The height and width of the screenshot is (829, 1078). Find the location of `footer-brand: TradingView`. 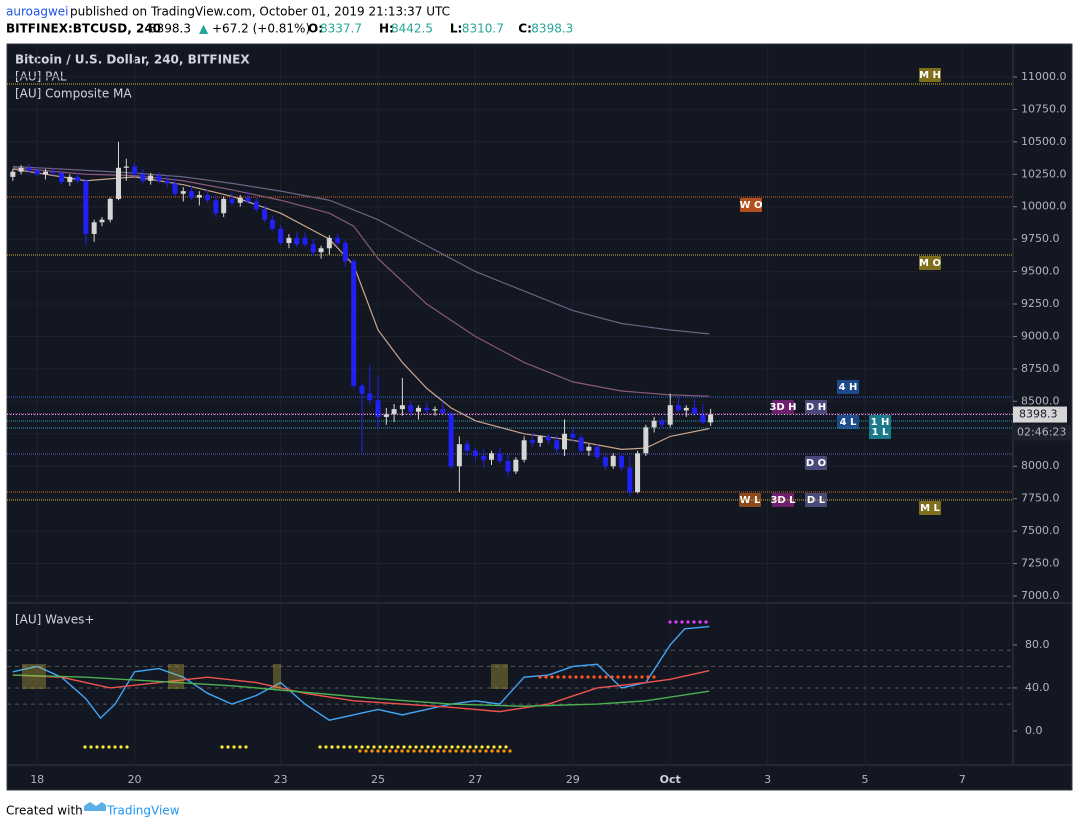

footer-brand: TradingView is located at coordinates (143, 811).